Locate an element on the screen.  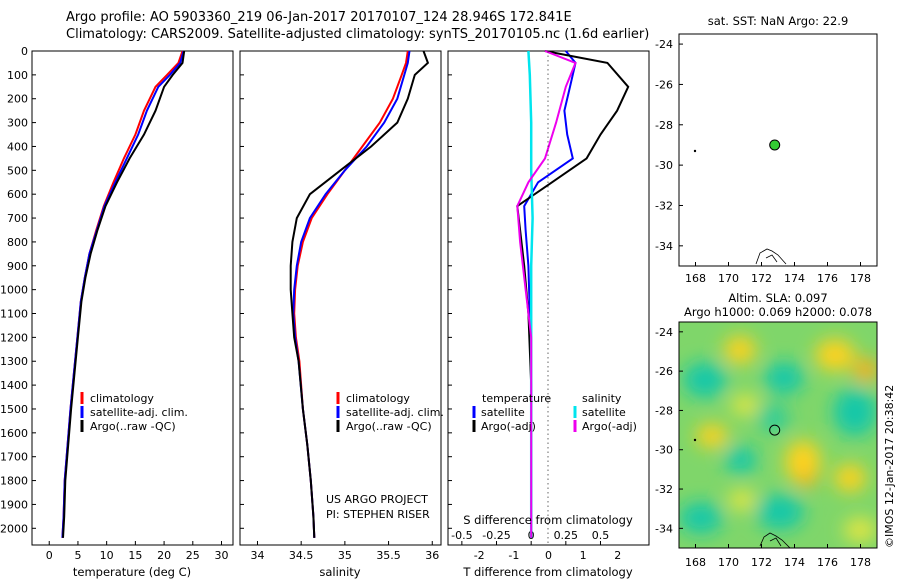
legend-argo: Argo(..raw -QC) is located at coordinates (133, 426).